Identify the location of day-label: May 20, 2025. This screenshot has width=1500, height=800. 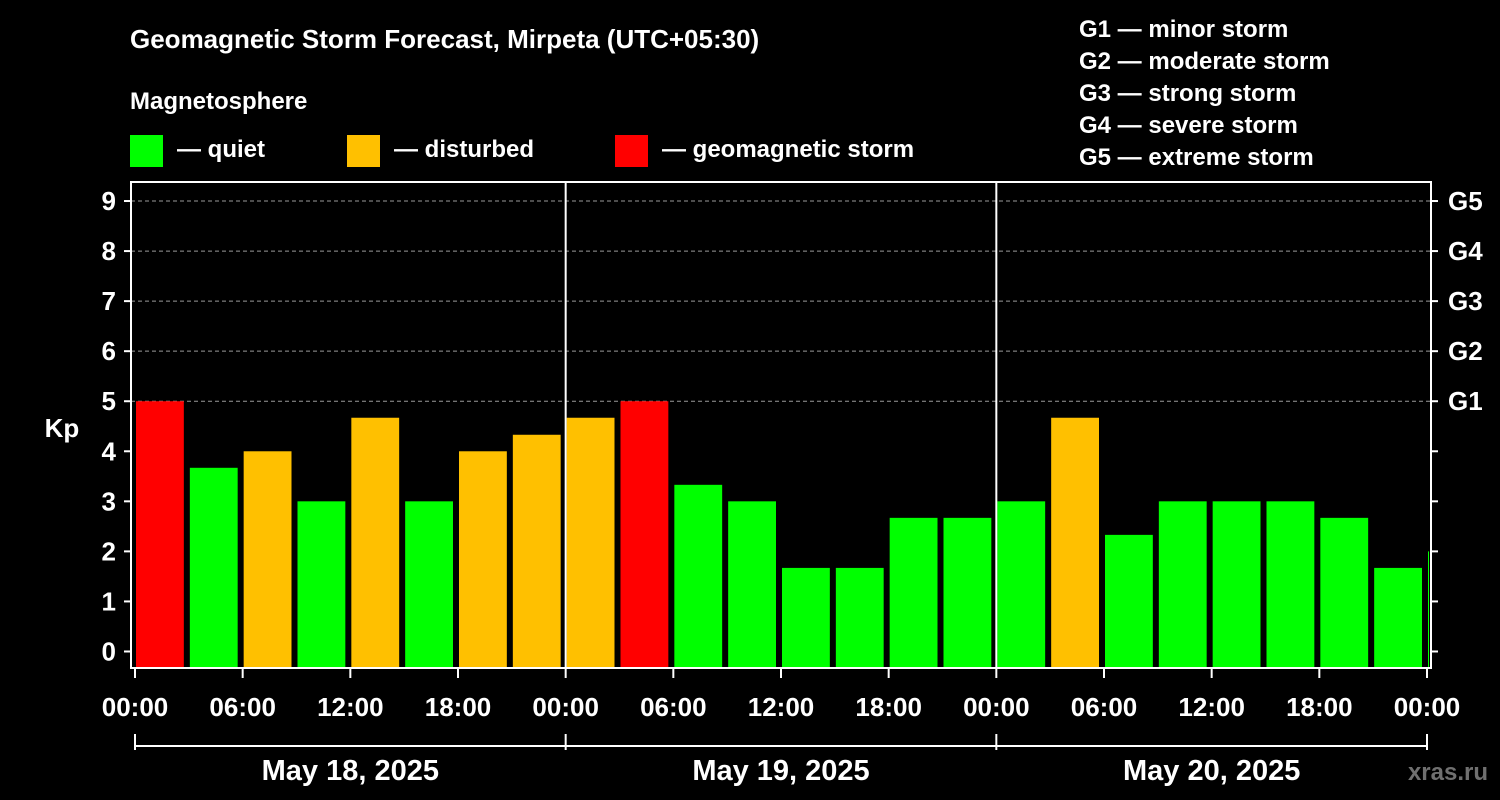
(1211, 771).